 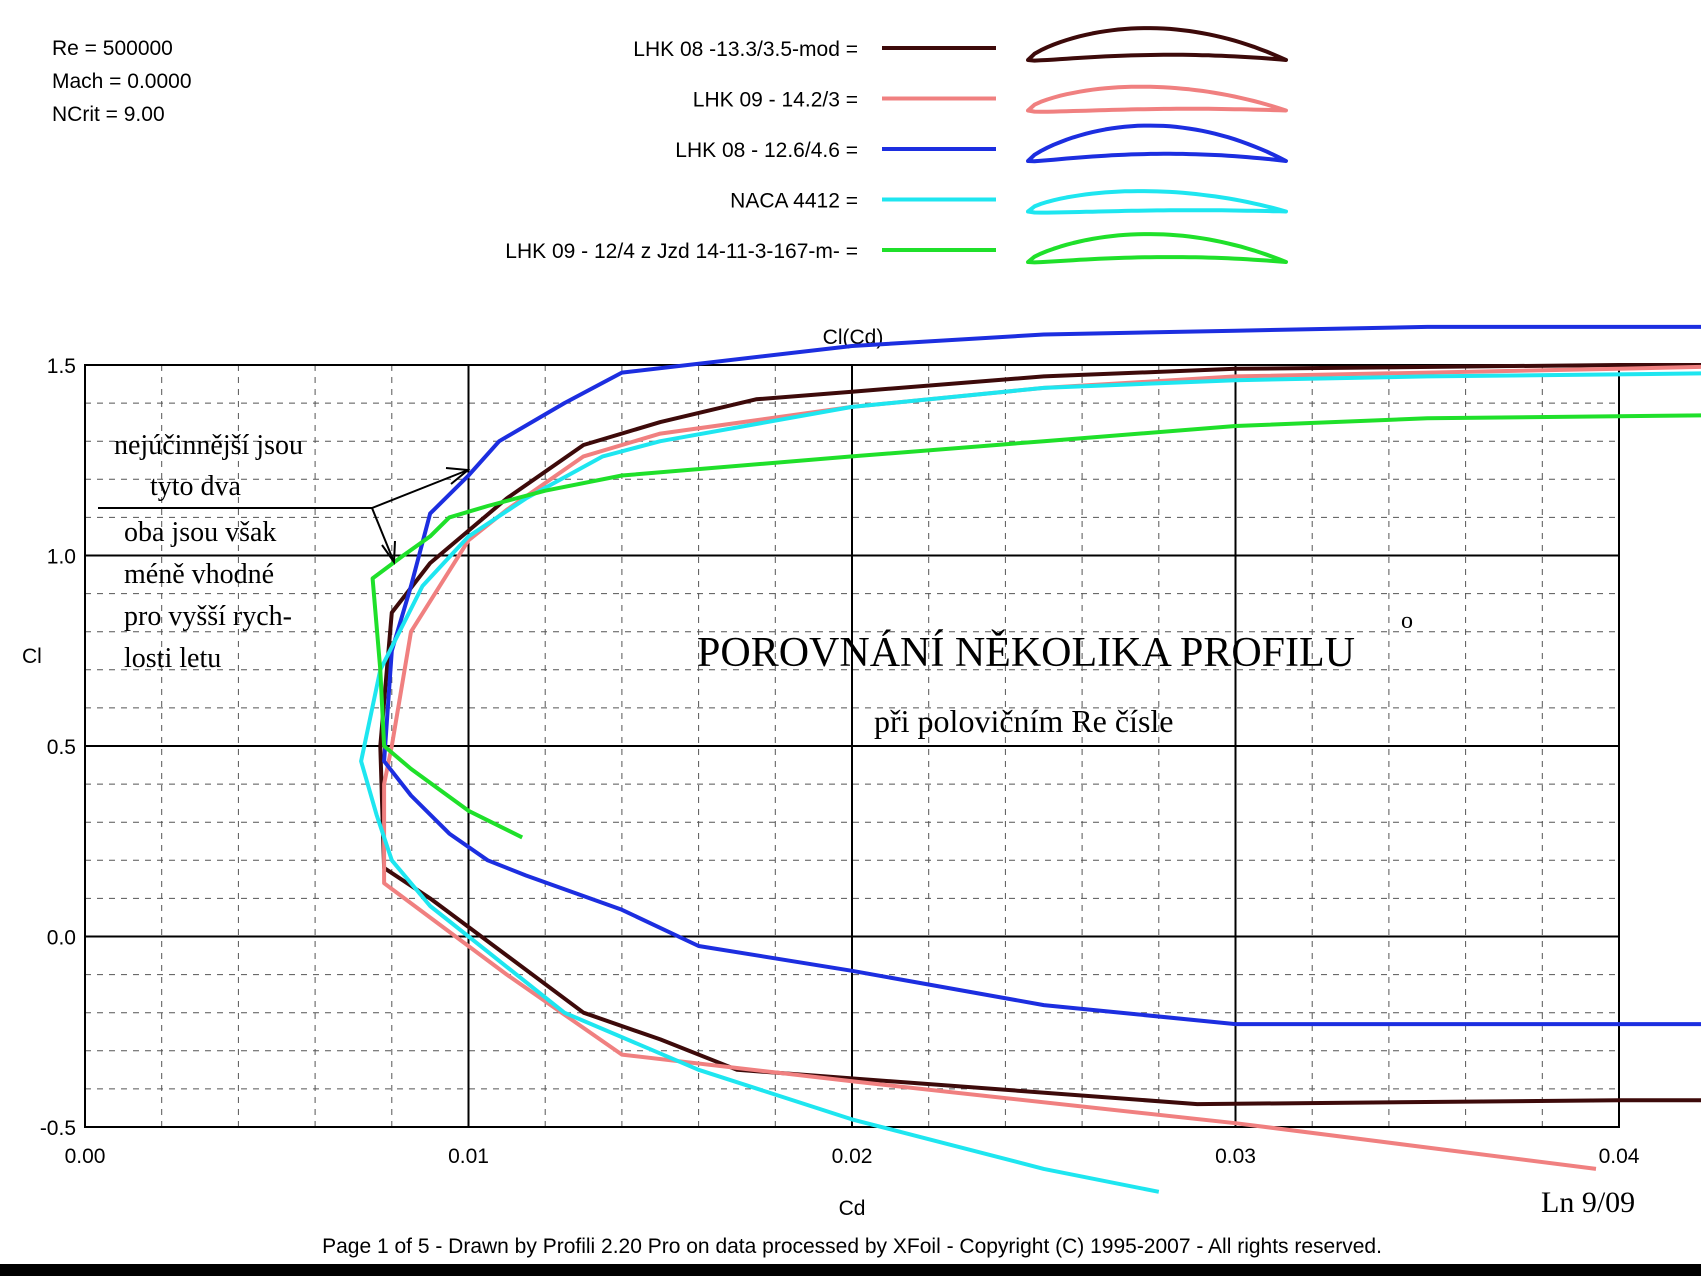 What do you see at coordinates (172, 658) in the screenshot?
I see `annotation-line-6: losti letu` at bounding box center [172, 658].